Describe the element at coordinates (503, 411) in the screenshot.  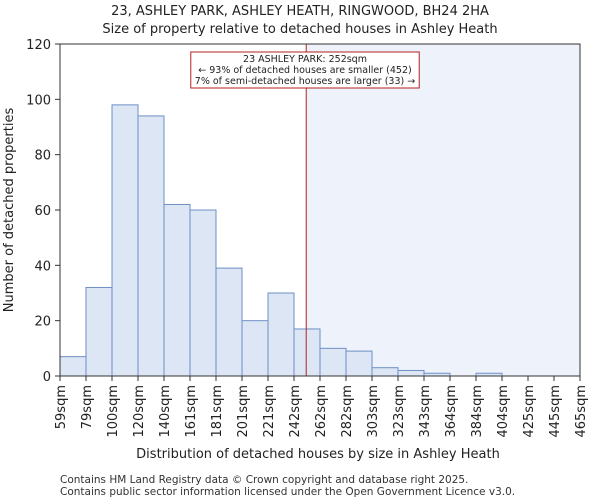
I see `x-tick-label: 404sqm` at that location.